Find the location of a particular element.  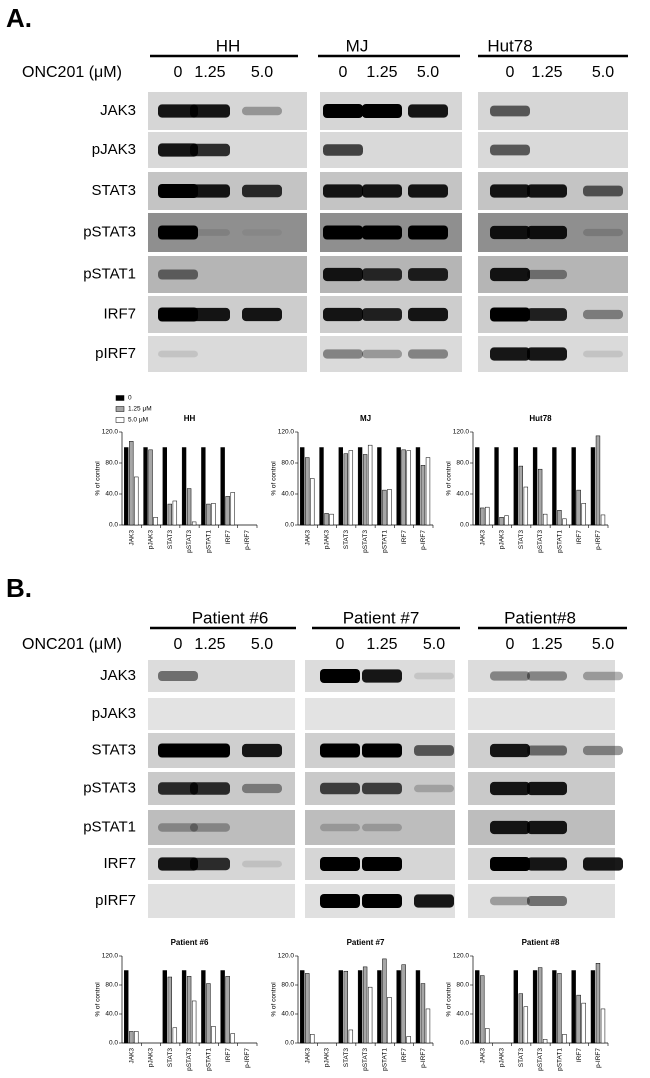

y-tick-label: 40.0 is located at coordinates (111, 1014).